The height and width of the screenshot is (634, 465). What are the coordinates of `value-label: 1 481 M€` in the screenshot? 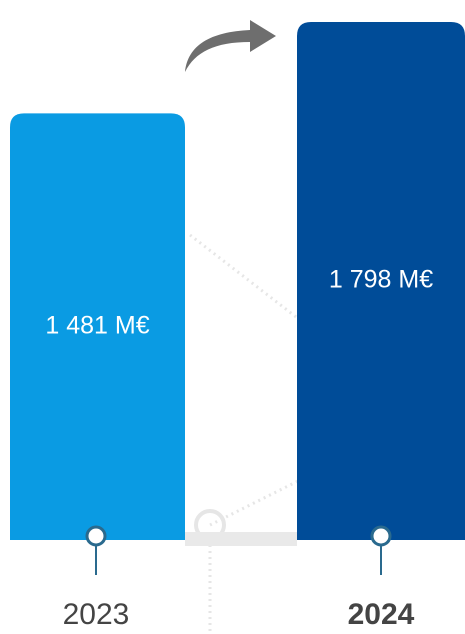 It's located at (97, 325).